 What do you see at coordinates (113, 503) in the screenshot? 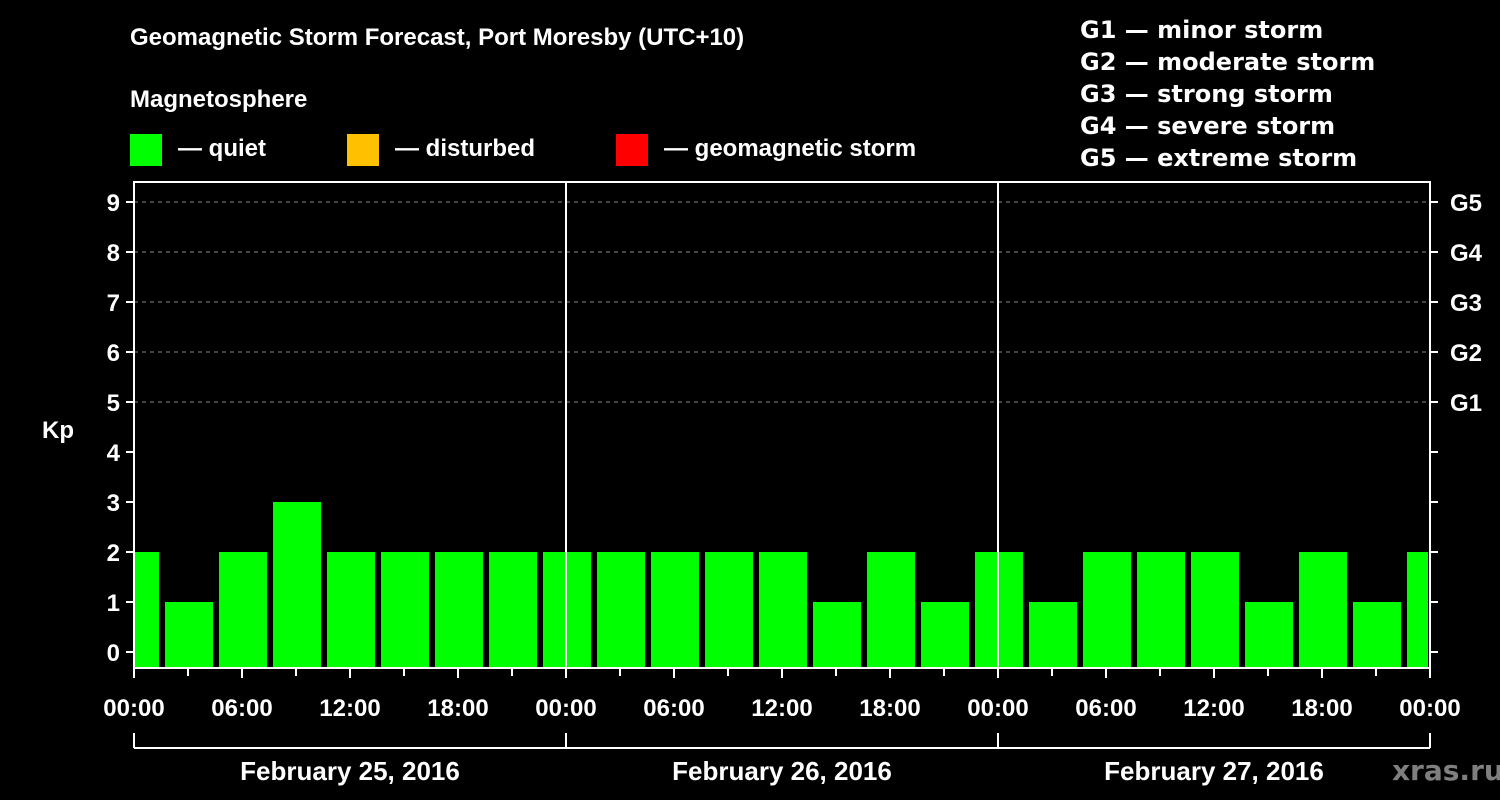
I see `y-tick-label: 3` at bounding box center [113, 503].